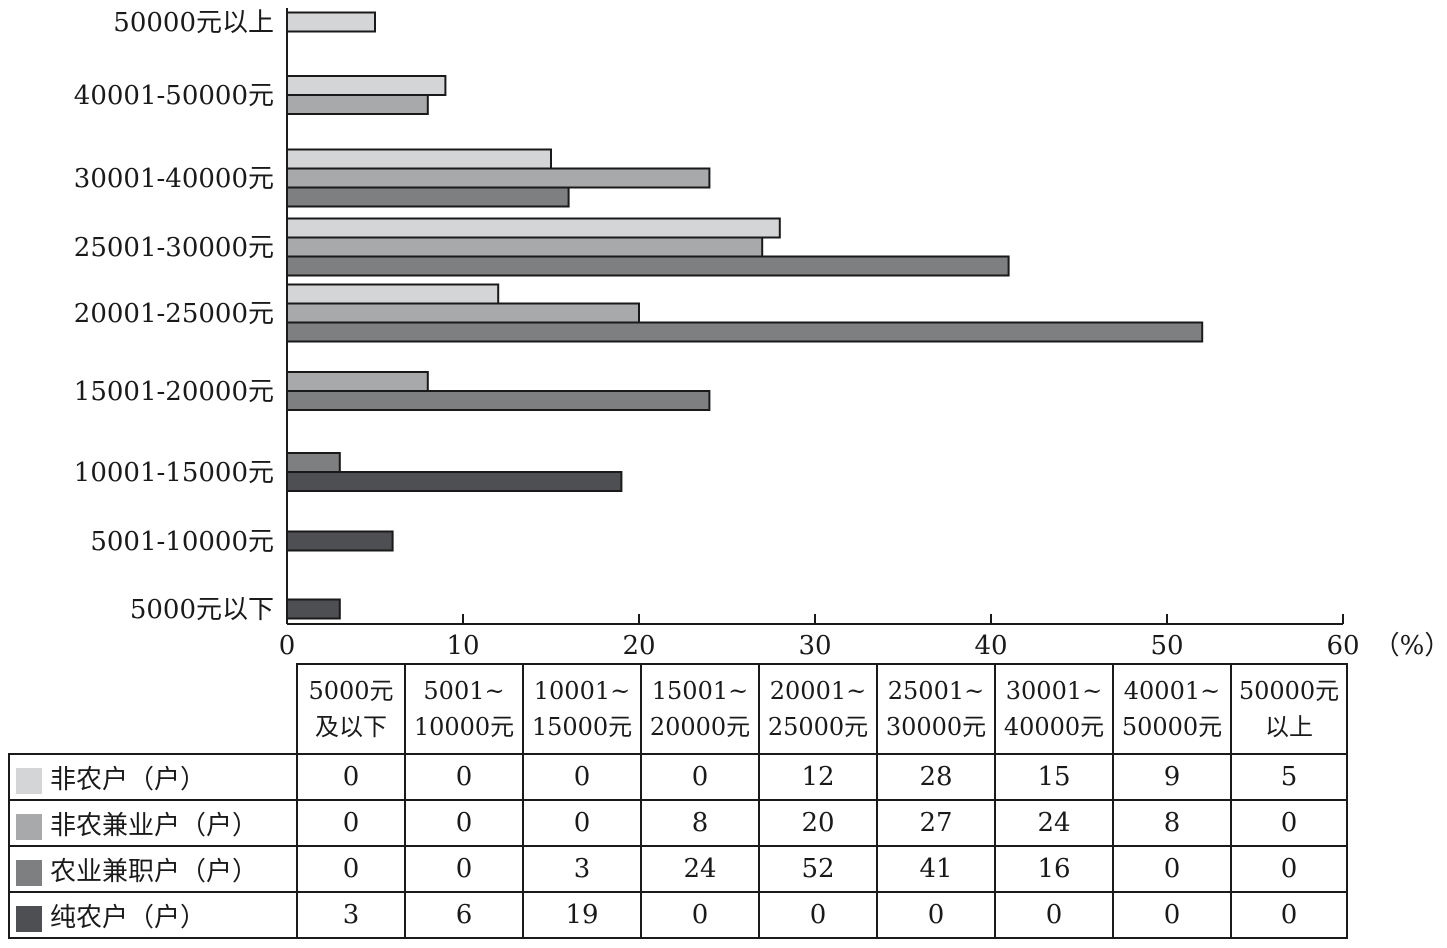  Describe the element at coordinates (700, 869) in the screenshot. I see `table-cell: 24` at that location.